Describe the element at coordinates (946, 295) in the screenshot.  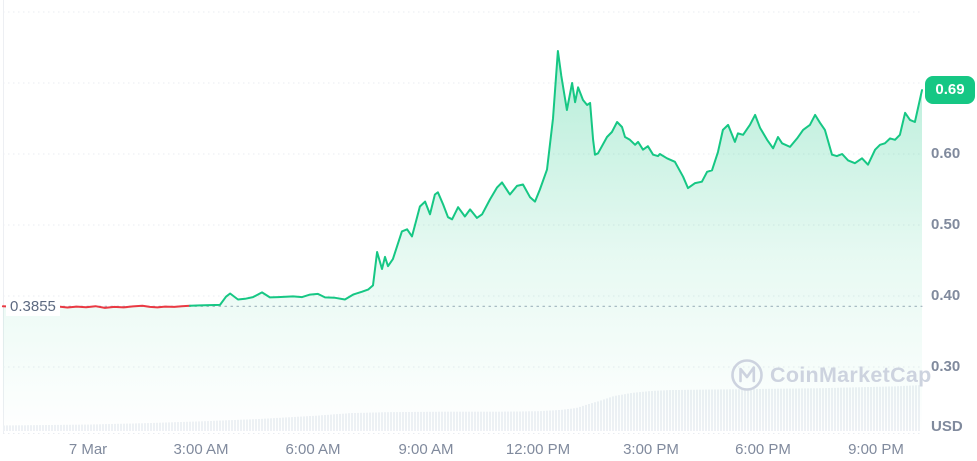
I see `y-axis-label: 0.40` at that location.